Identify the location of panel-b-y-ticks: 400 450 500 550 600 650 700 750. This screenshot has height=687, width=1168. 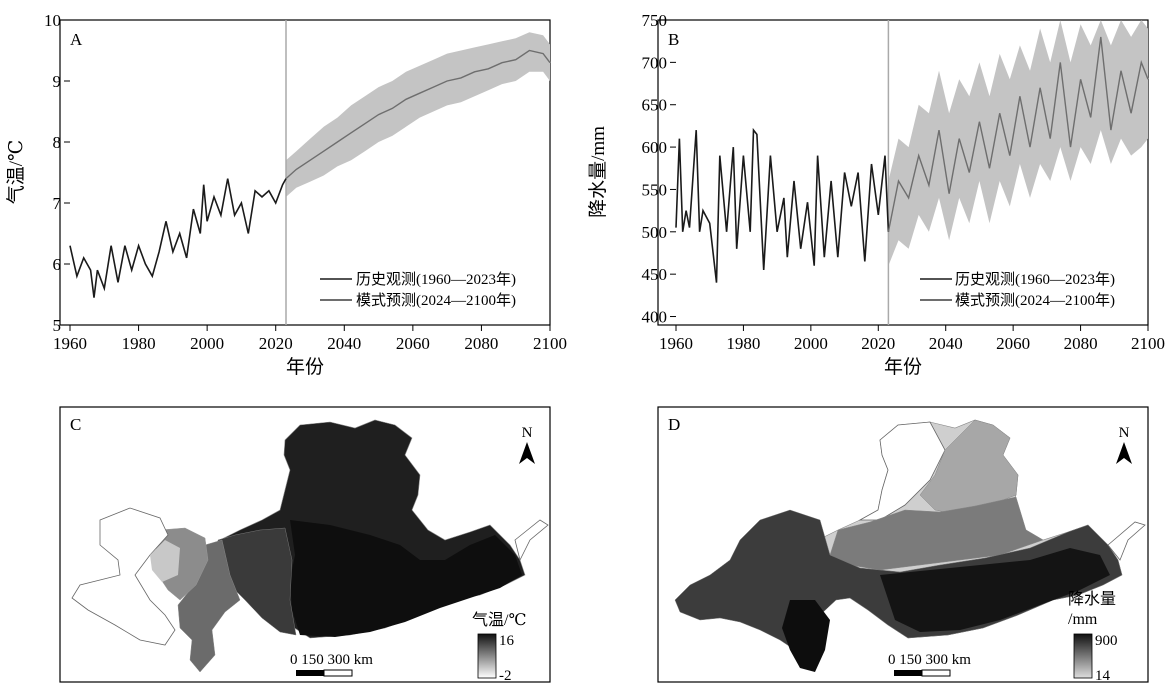
(659, 169).